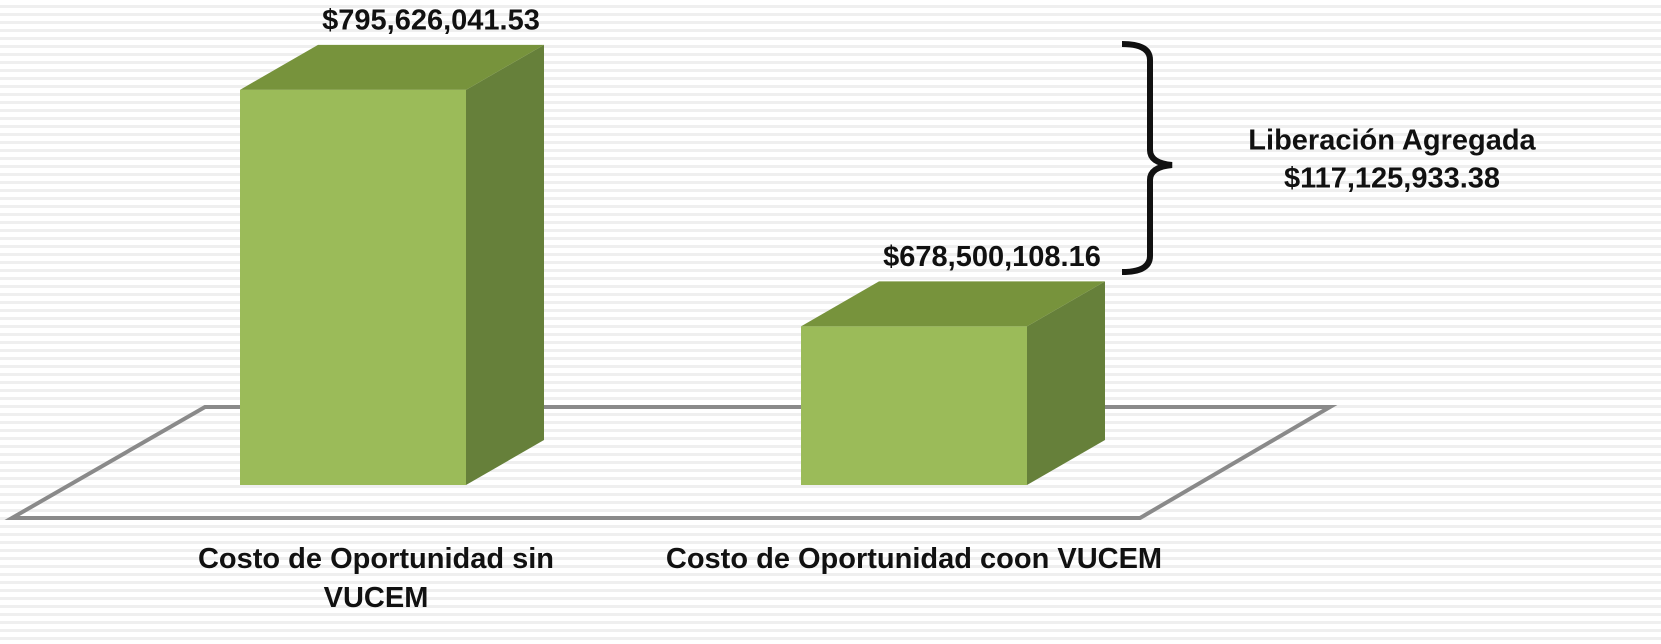 Image resolution: width=1661 pixels, height=644 pixels. I want to click on floor, so click(671, 462).